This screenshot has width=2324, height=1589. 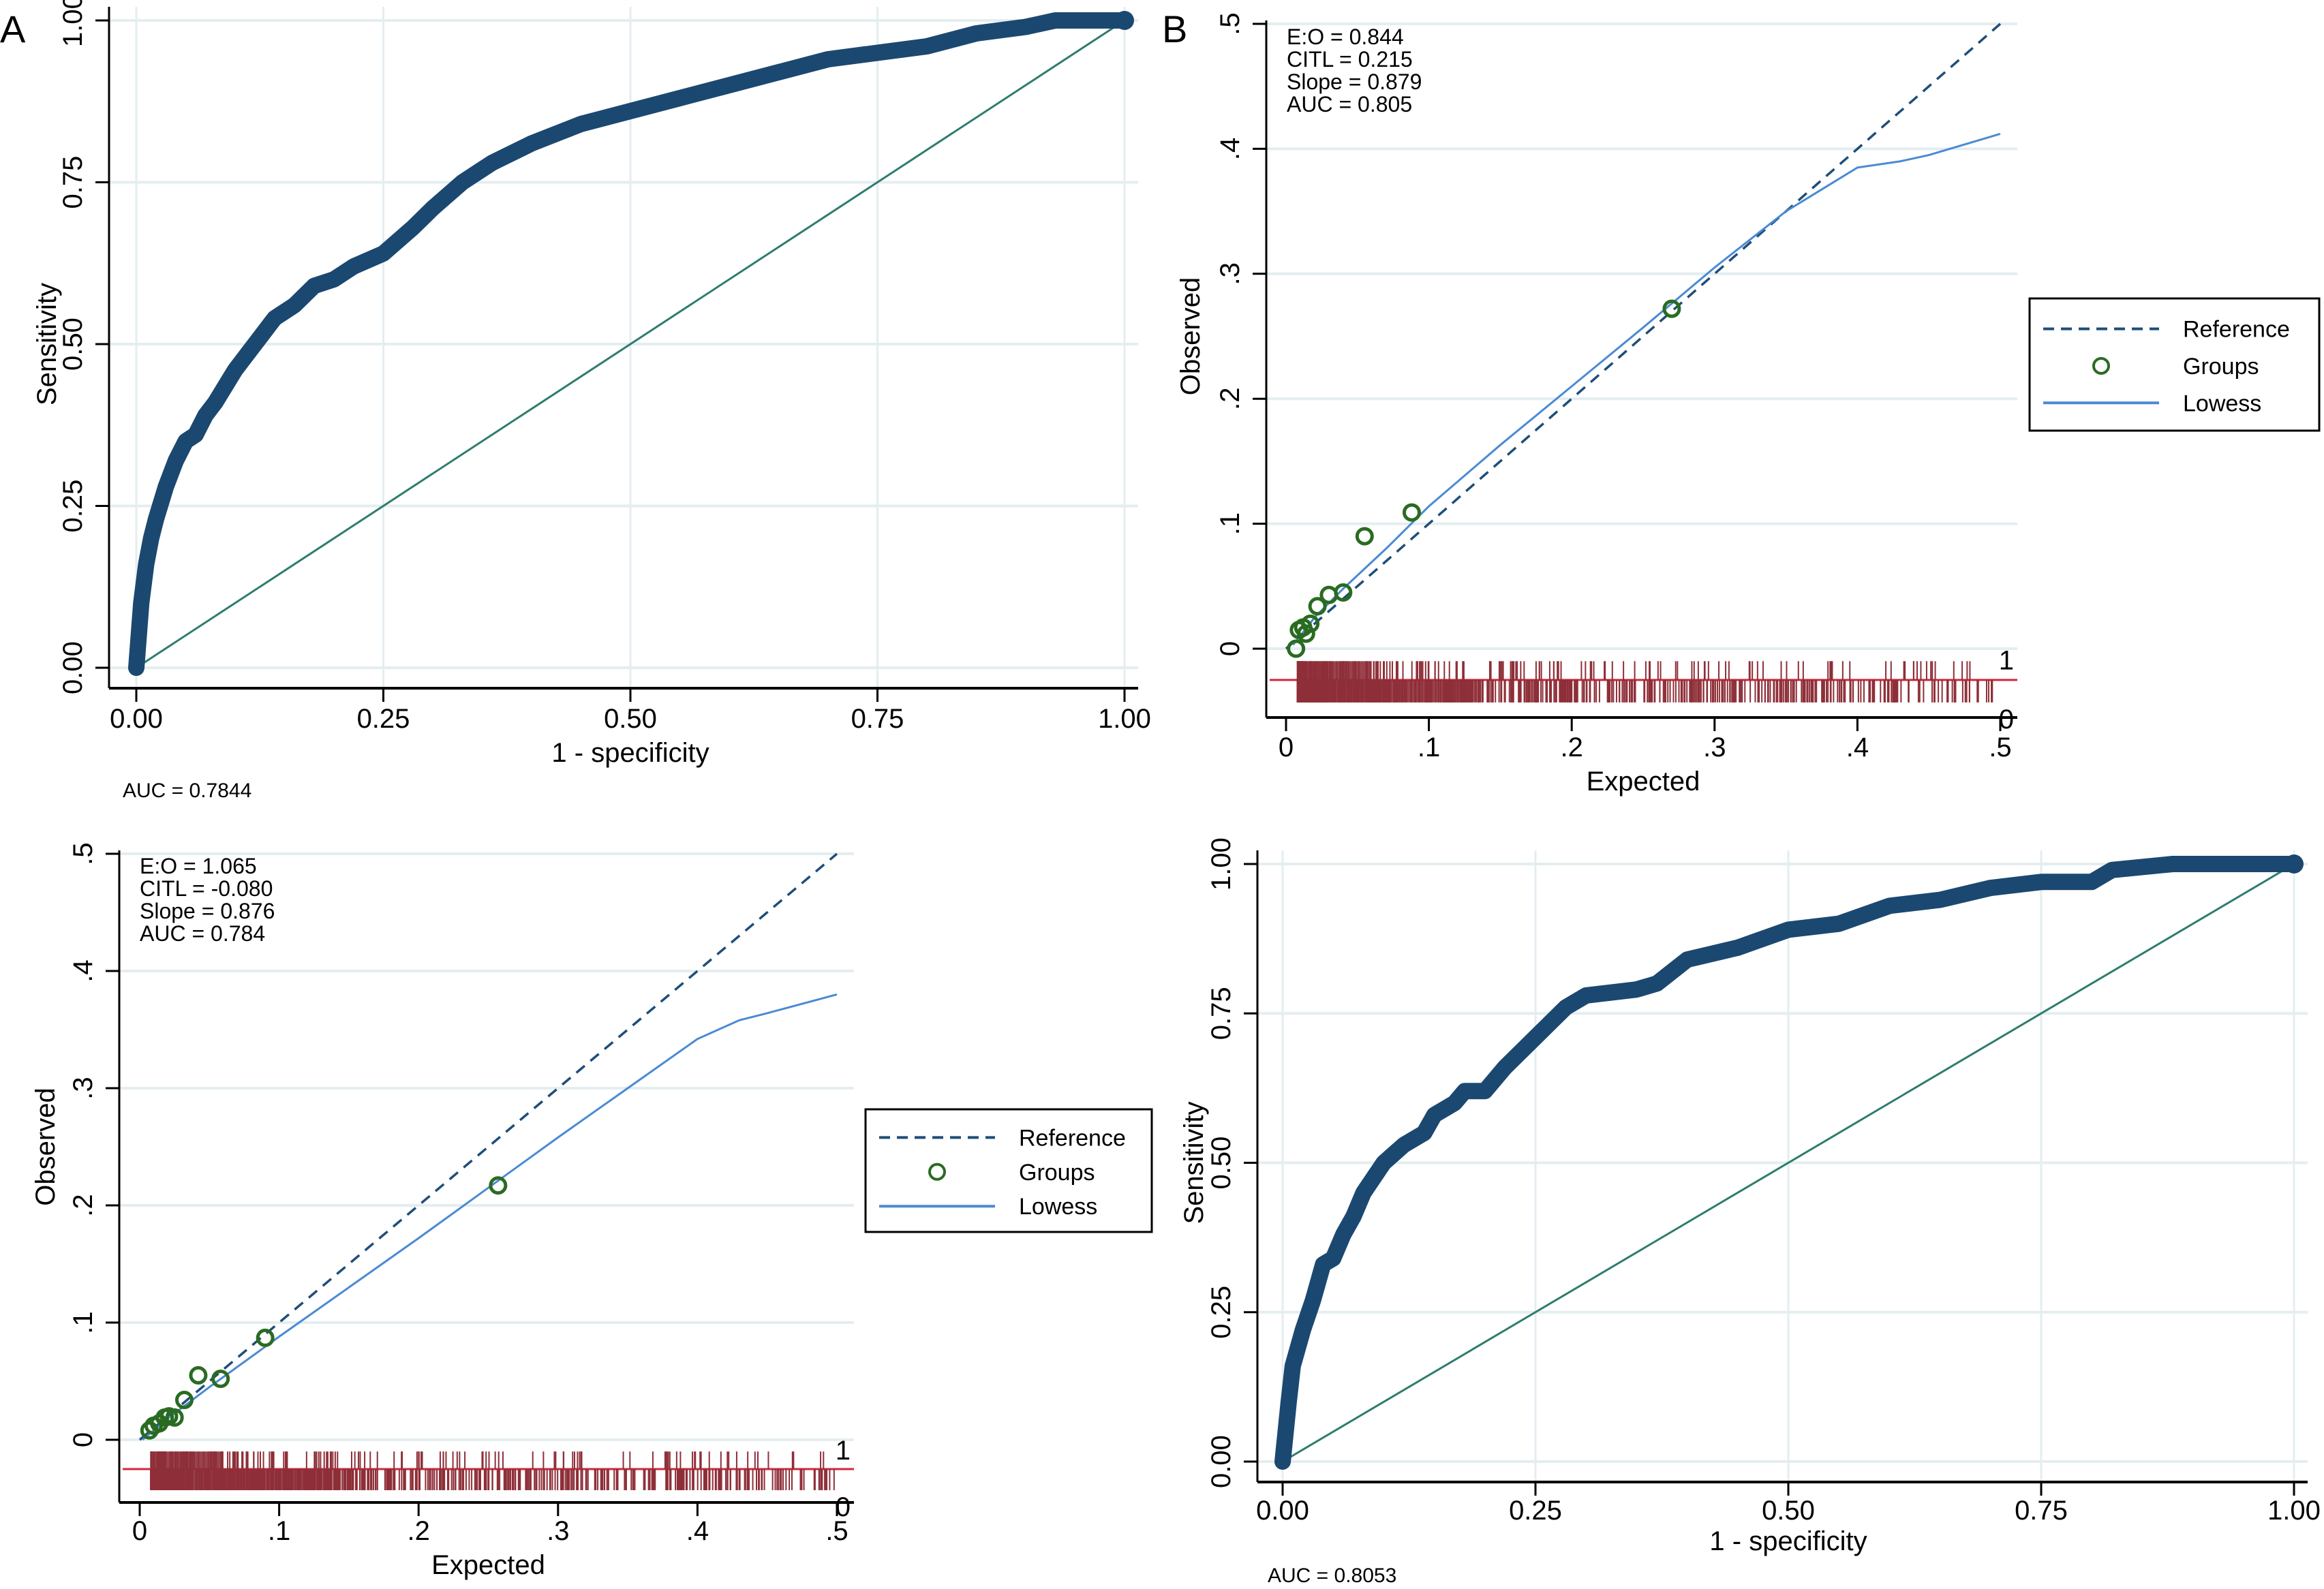 I want to click on stat-line: Slope = 0.876, so click(x=207, y=911).